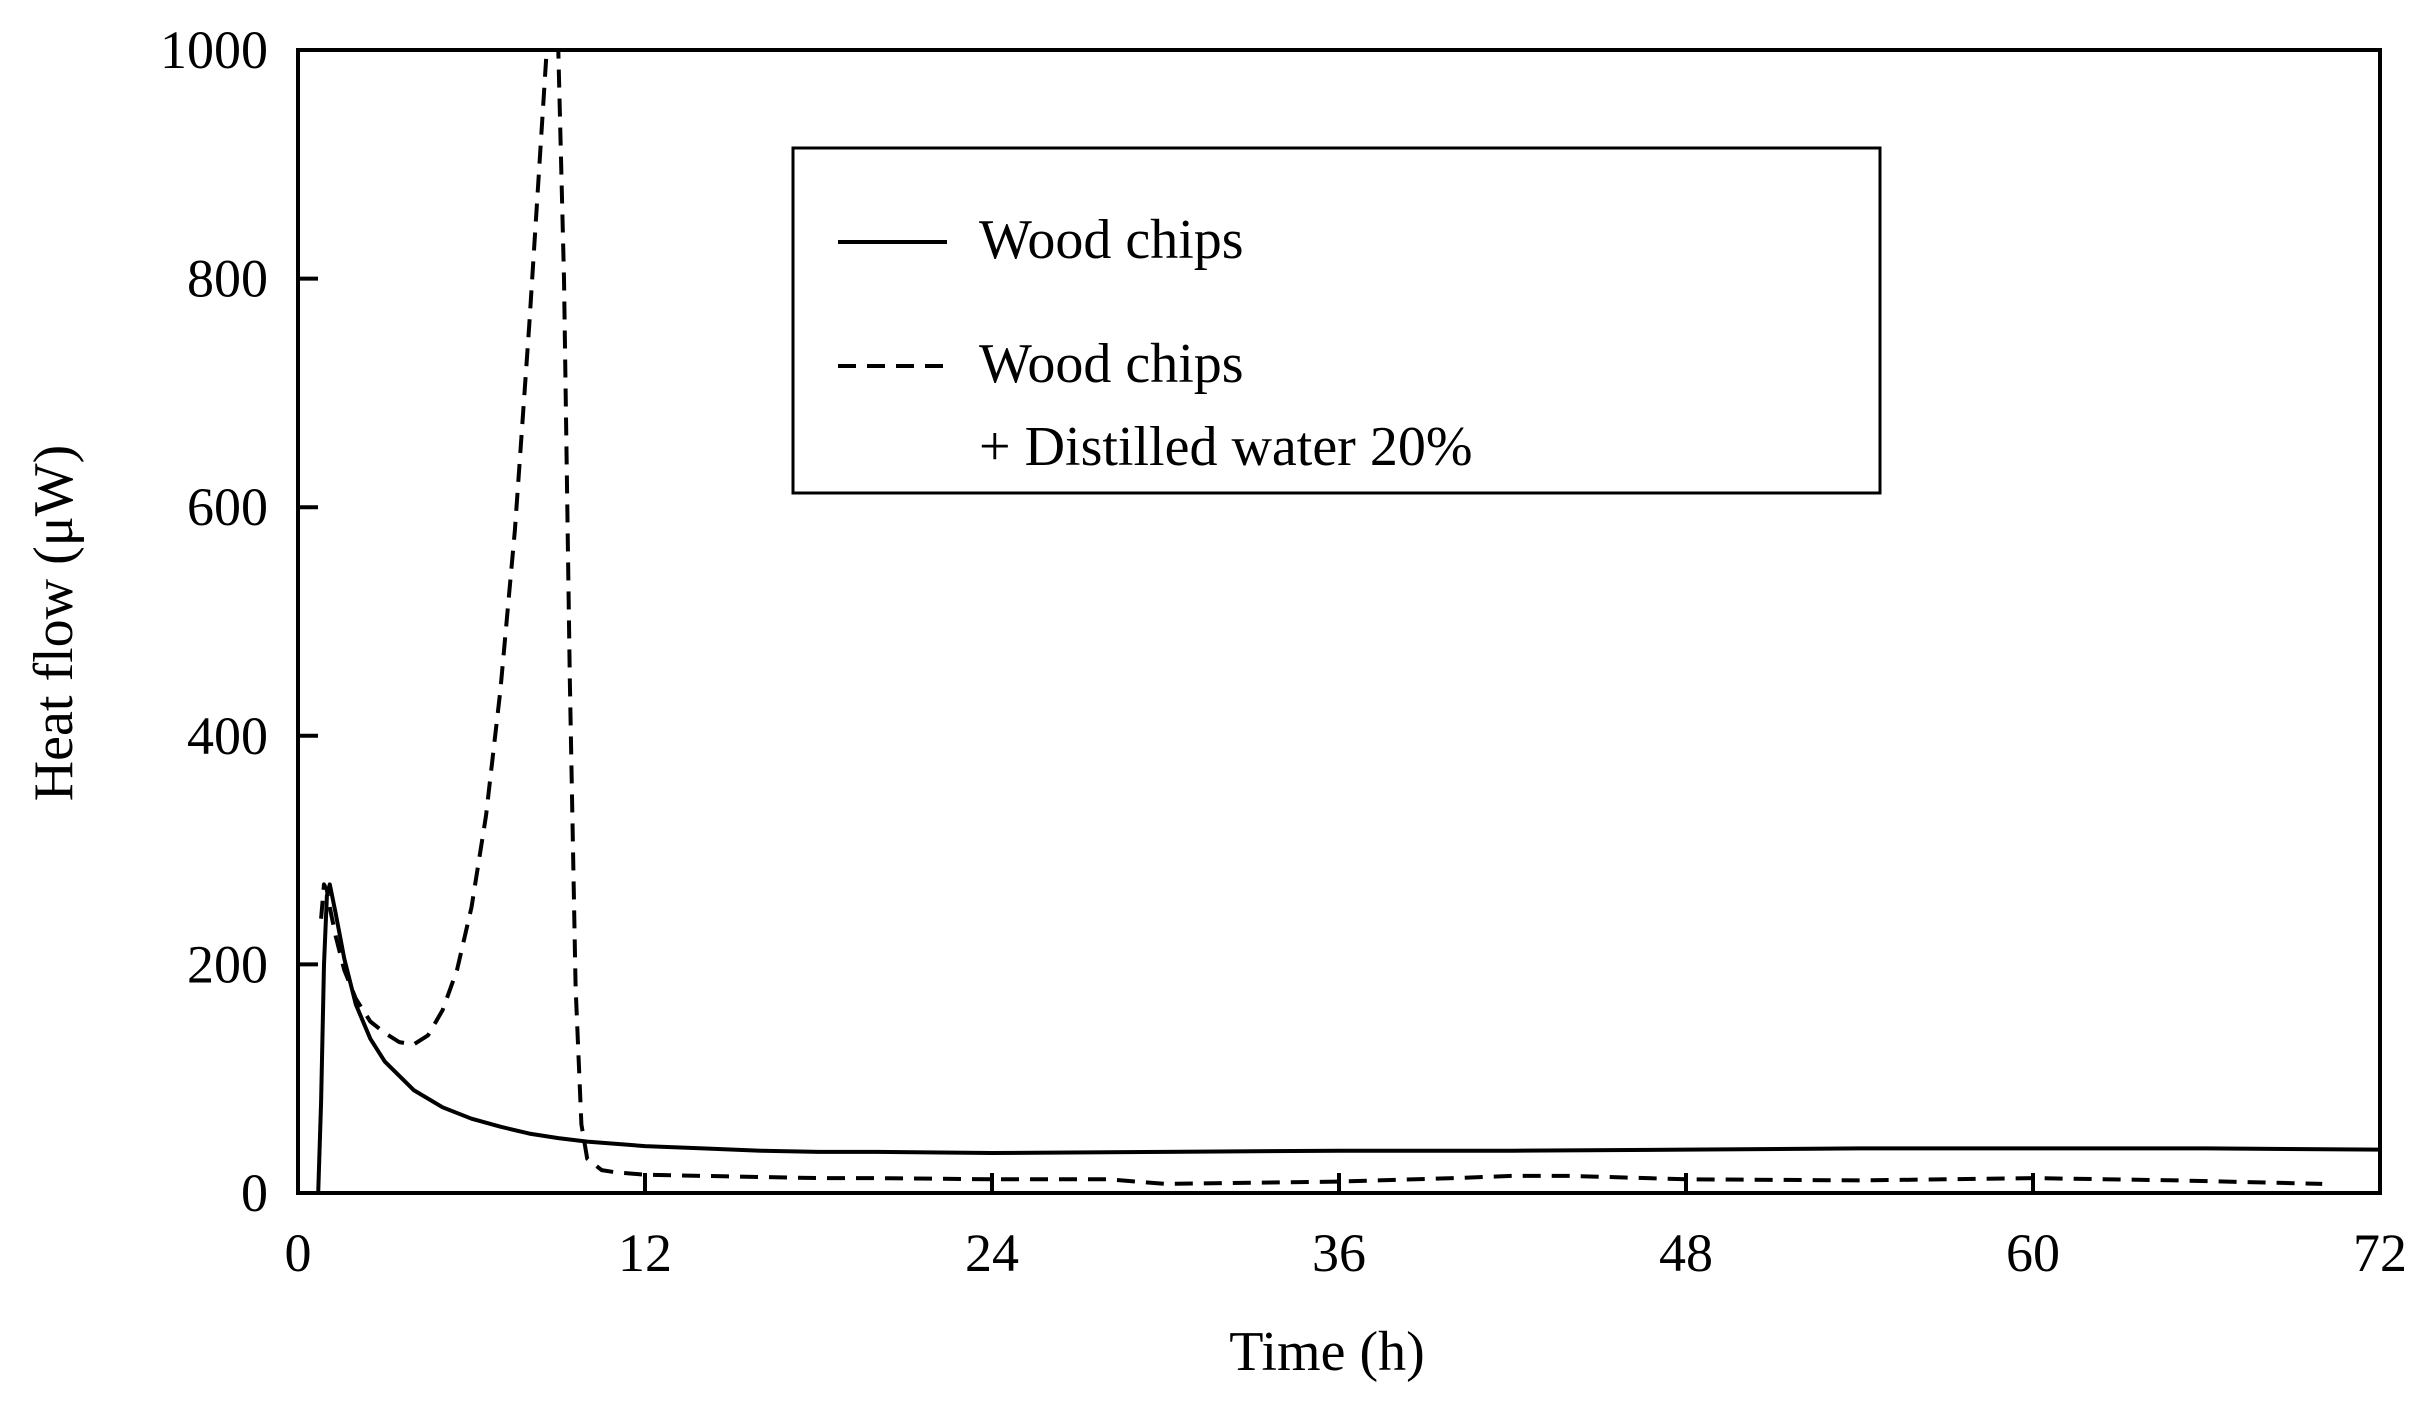  What do you see at coordinates (2033, 1253) in the screenshot?
I see `x-tick-label: 60` at bounding box center [2033, 1253].